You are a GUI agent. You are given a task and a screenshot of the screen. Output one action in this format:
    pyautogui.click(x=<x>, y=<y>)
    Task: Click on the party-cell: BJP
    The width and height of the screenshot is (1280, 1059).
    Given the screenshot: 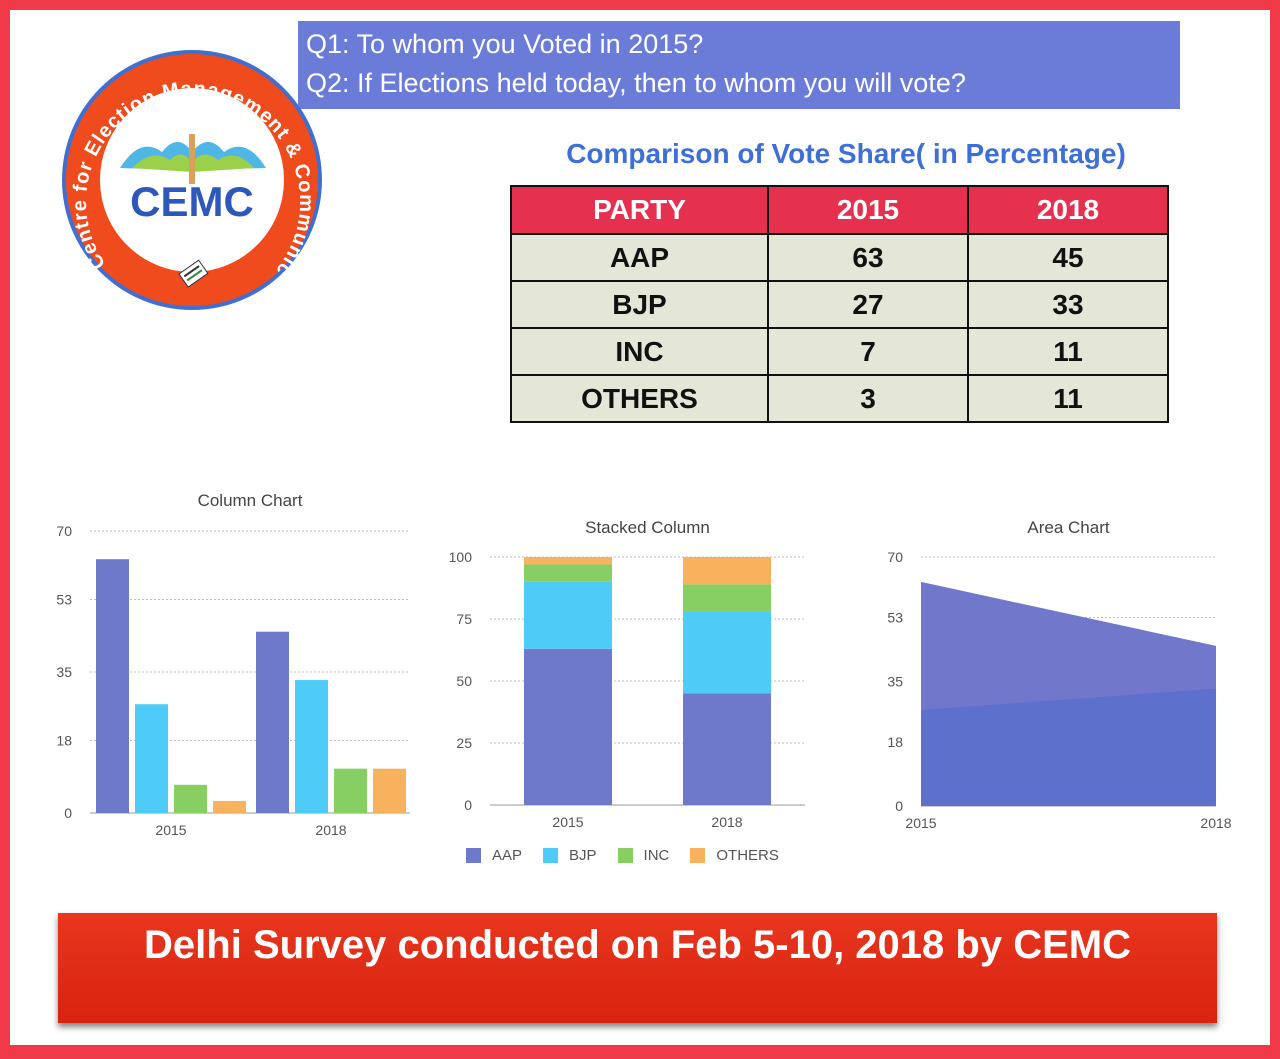 What is the action you would take?
    pyautogui.click(x=639, y=304)
    